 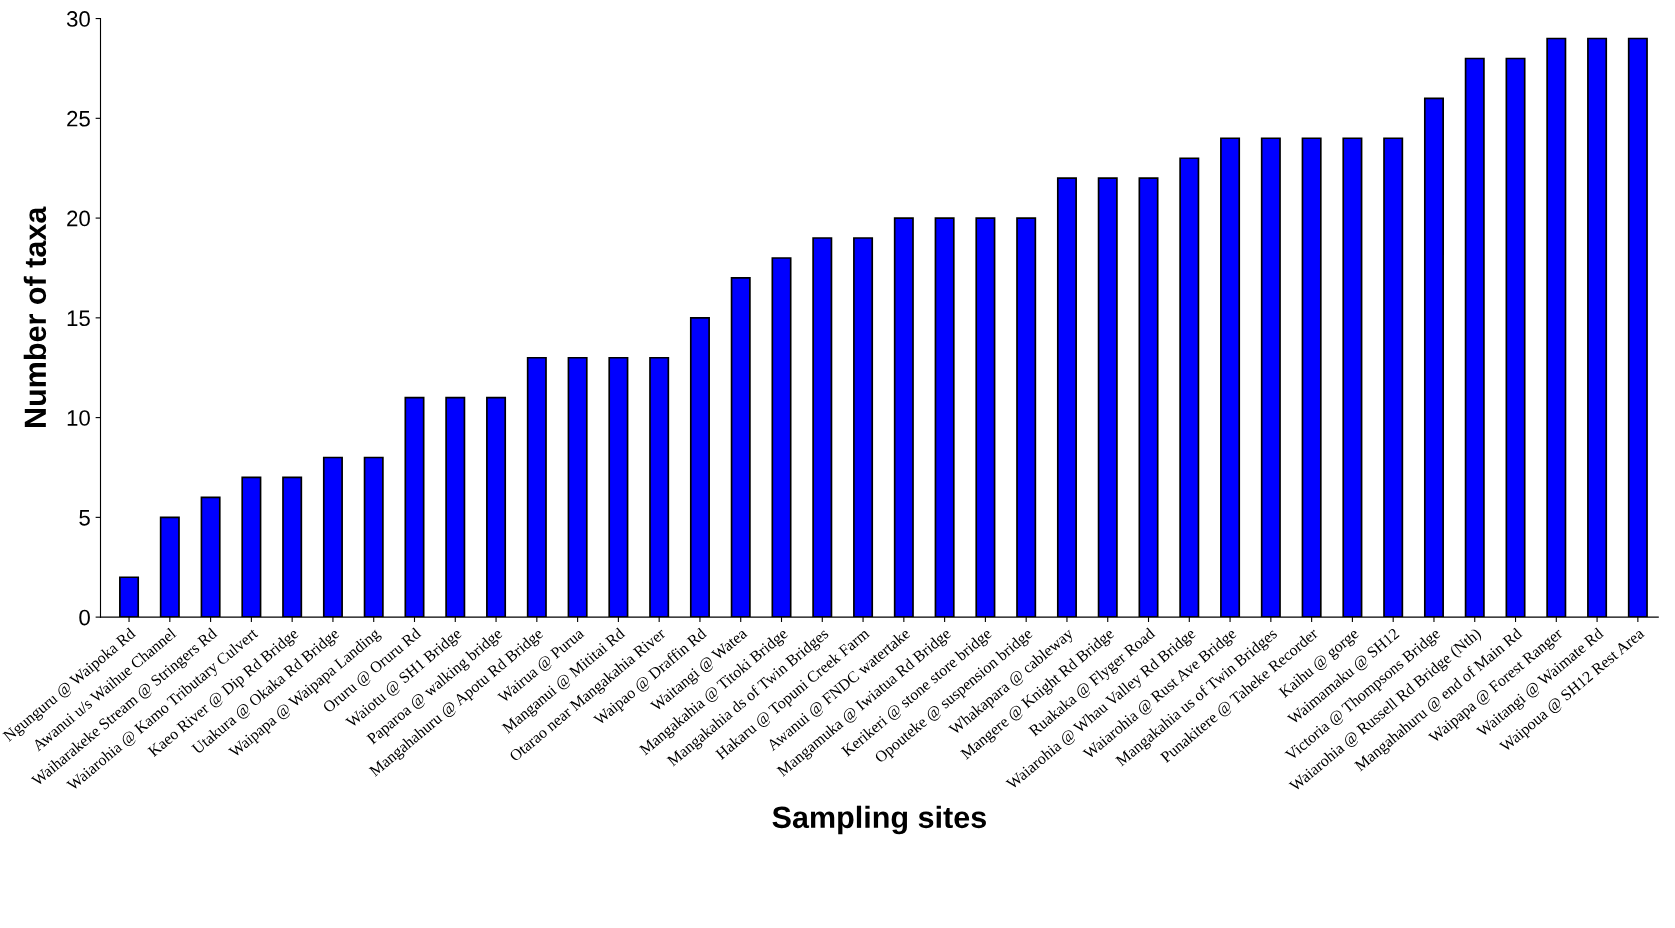 What do you see at coordinates (35, 316) in the screenshot?
I see `y-axis-title: Number of taxa` at bounding box center [35, 316].